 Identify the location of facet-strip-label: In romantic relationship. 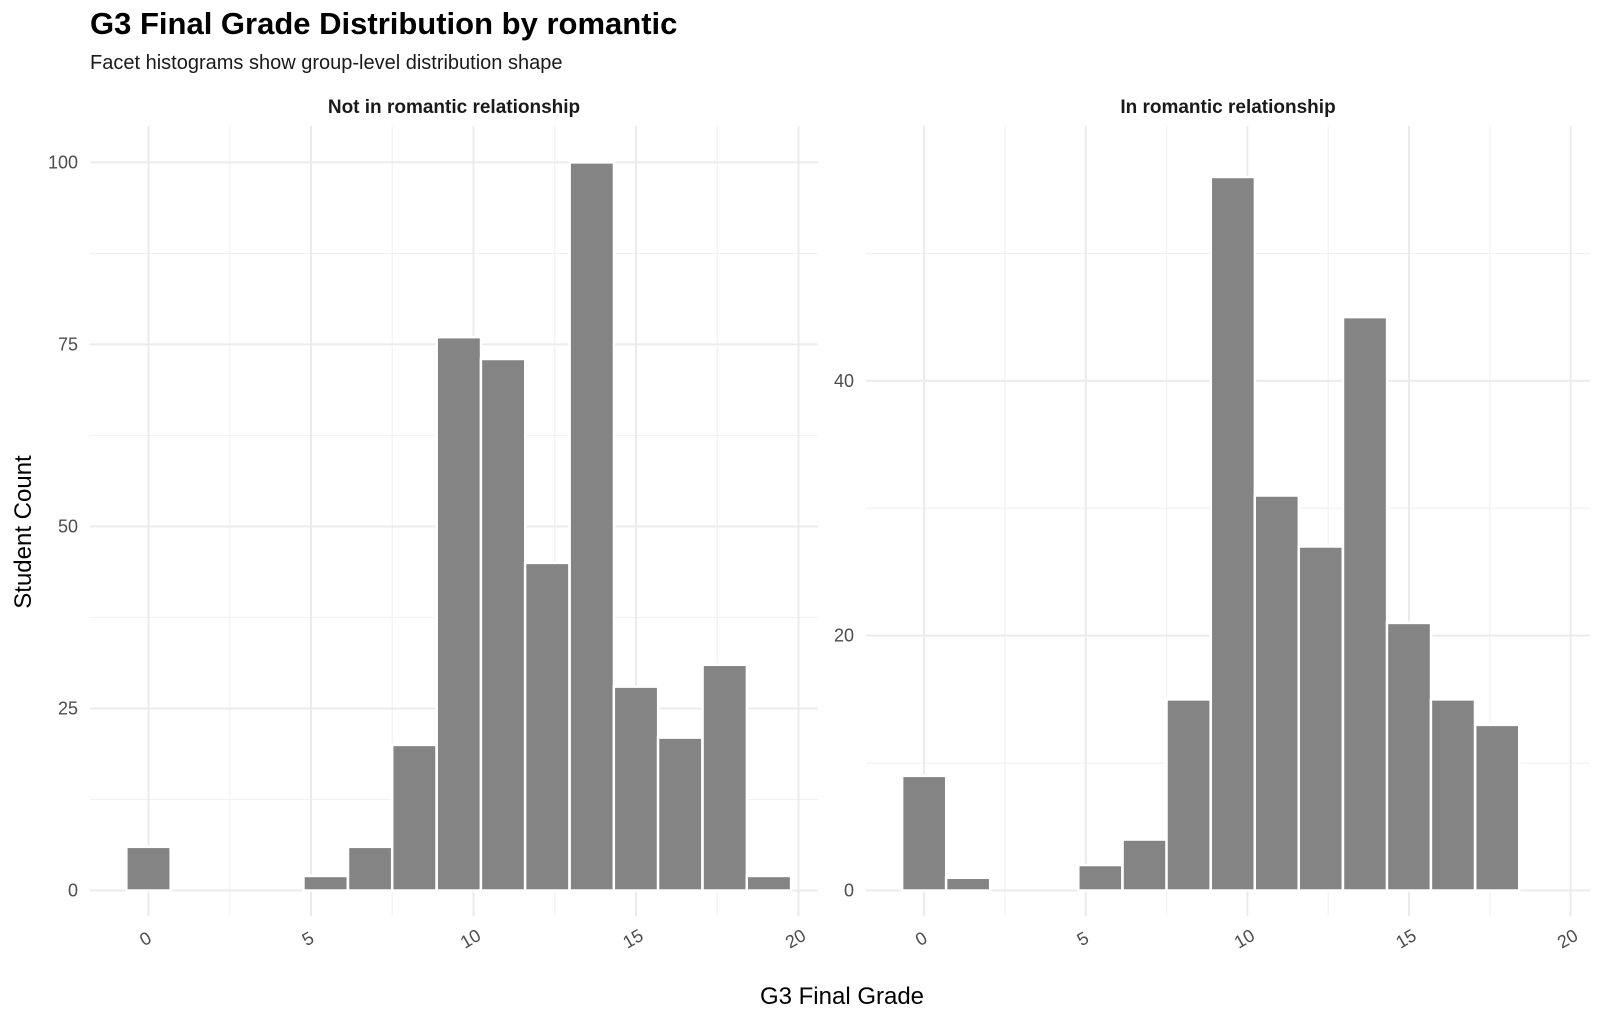
(1227, 107).